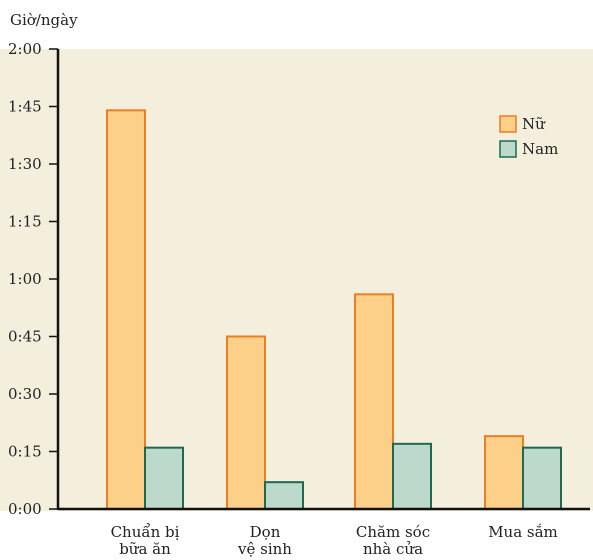 Image resolution: width=593 pixels, height=560 pixels. Describe the element at coordinates (523, 532) in the screenshot. I see `x-tick-label: Mua sắm` at that location.